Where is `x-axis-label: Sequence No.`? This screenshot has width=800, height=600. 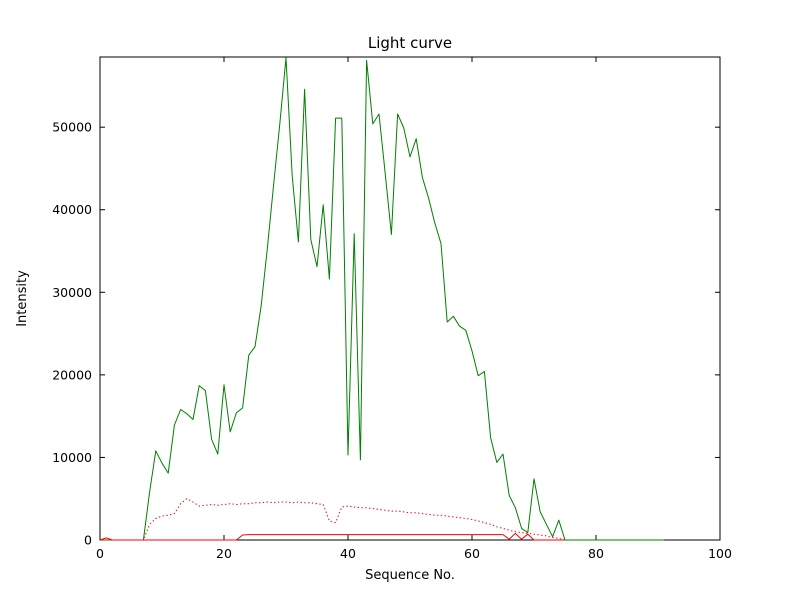 x-axis-label: Sequence No. is located at coordinates (410, 575).